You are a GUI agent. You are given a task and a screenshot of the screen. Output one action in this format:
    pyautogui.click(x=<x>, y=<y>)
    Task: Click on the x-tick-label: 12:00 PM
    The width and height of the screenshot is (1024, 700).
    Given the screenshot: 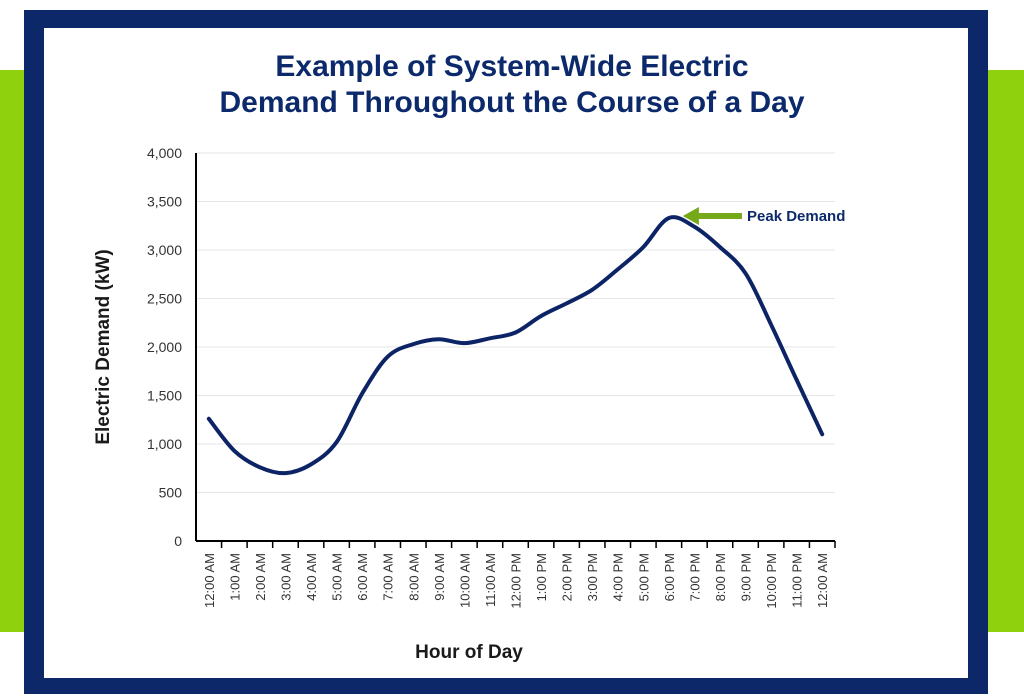 What is the action you would take?
    pyautogui.click(x=516, y=581)
    